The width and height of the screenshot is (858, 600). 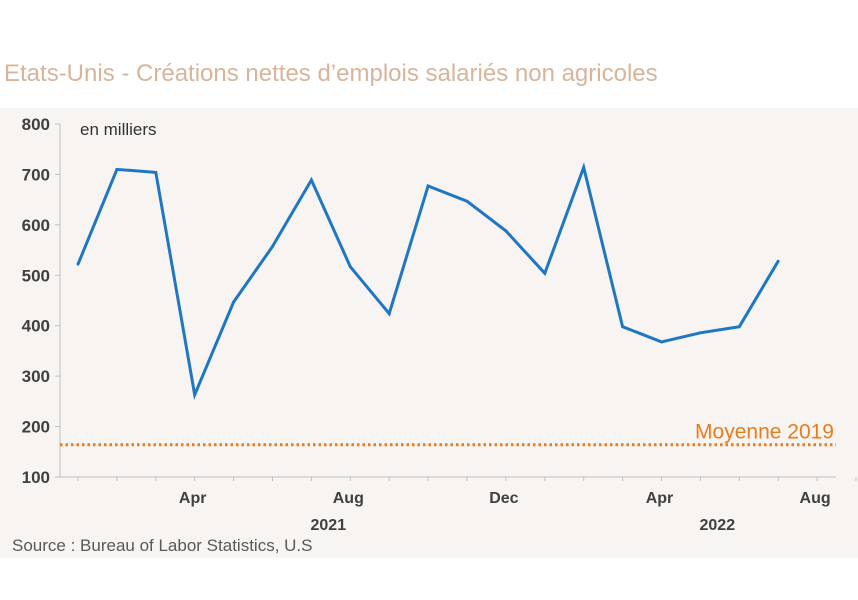 What do you see at coordinates (118, 129) in the screenshot?
I see `unit-label: en milliers` at bounding box center [118, 129].